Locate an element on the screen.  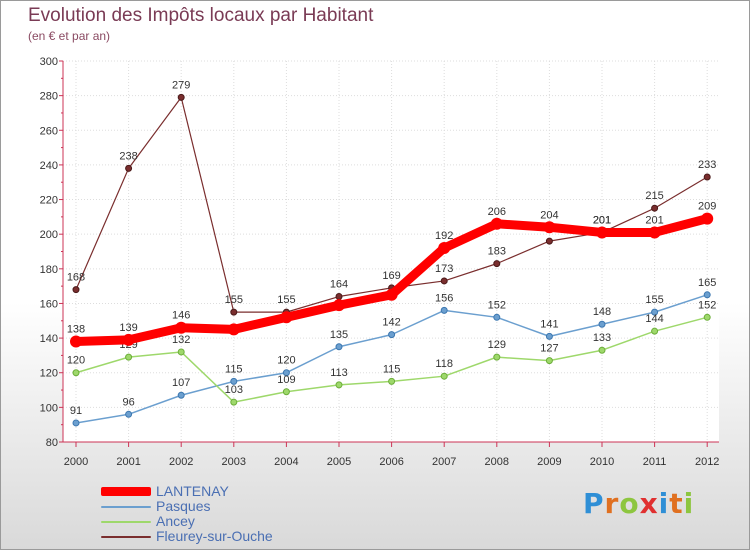
y-tick-label-300: 300 is located at coordinates (49, 62).